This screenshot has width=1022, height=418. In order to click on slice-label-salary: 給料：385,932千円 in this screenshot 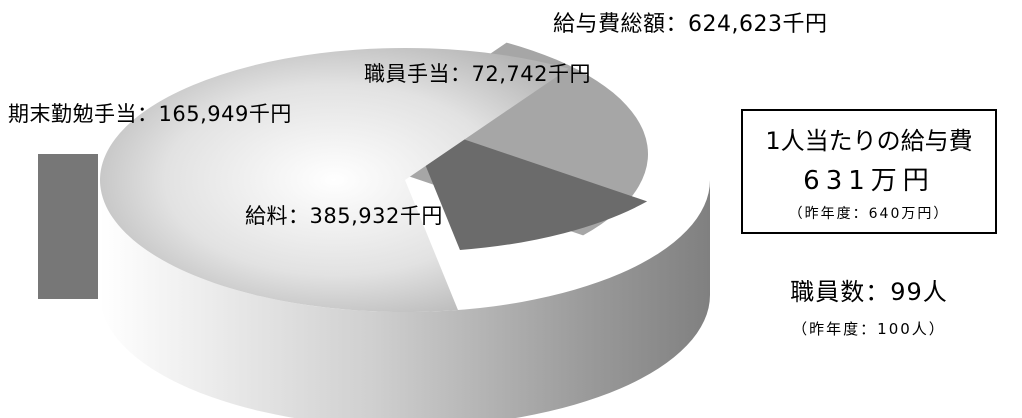, I will do `click(344, 216)`.